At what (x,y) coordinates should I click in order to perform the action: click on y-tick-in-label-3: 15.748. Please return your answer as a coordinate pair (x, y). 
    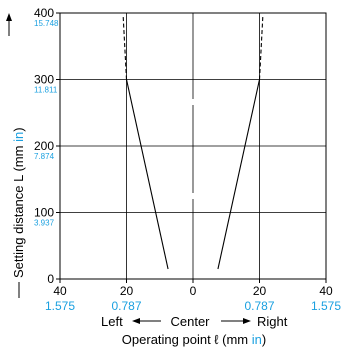
    Looking at the image, I should click on (46, 23).